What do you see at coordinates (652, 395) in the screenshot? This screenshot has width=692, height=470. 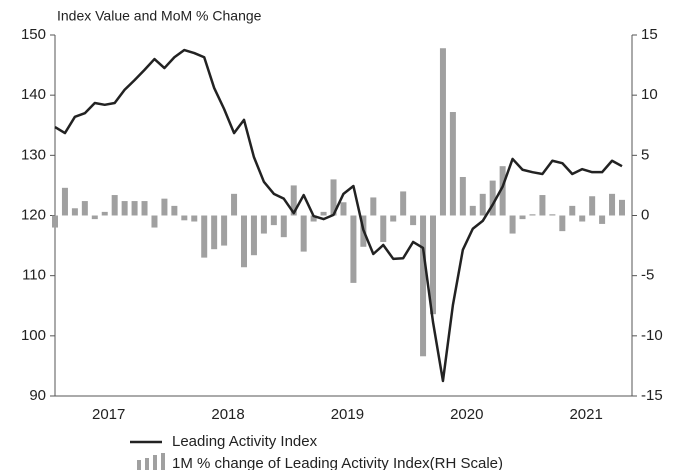 I see `y2-tick-label: -15` at bounding box center [652, 395].